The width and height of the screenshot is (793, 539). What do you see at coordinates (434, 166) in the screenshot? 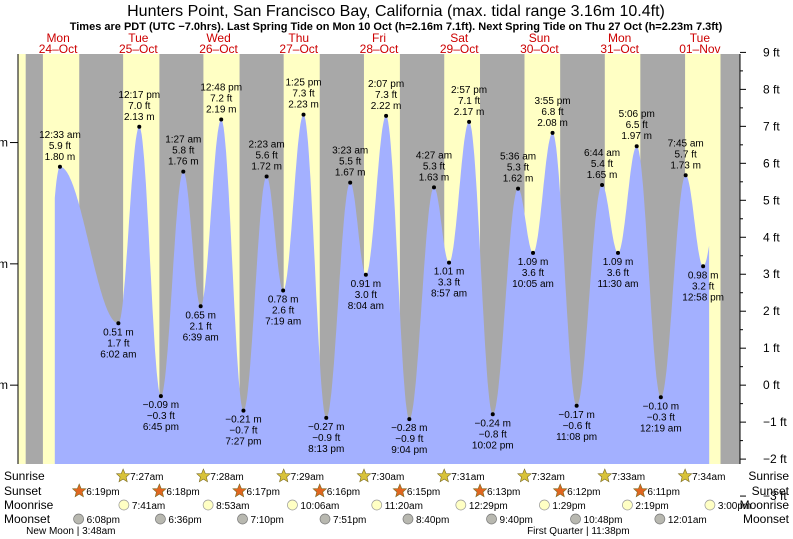
I see `tide-label: 5.3 ft` at bounding box center [434, 166].